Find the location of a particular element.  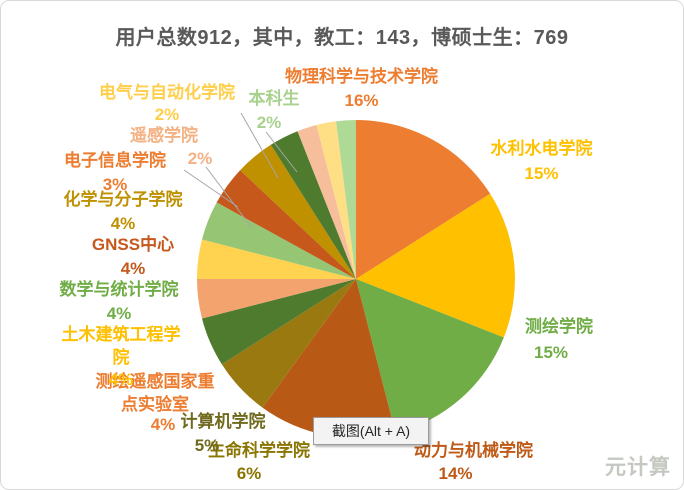

slice-label-pct: 5% is located at coordinates (207, 445).